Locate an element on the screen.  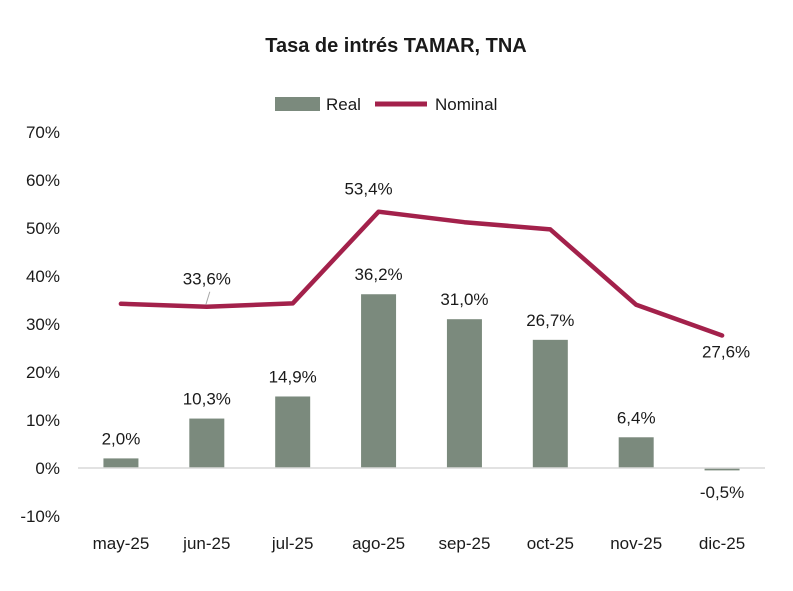
bar-data-label: 10,3% is located at coordinates (207, 399).